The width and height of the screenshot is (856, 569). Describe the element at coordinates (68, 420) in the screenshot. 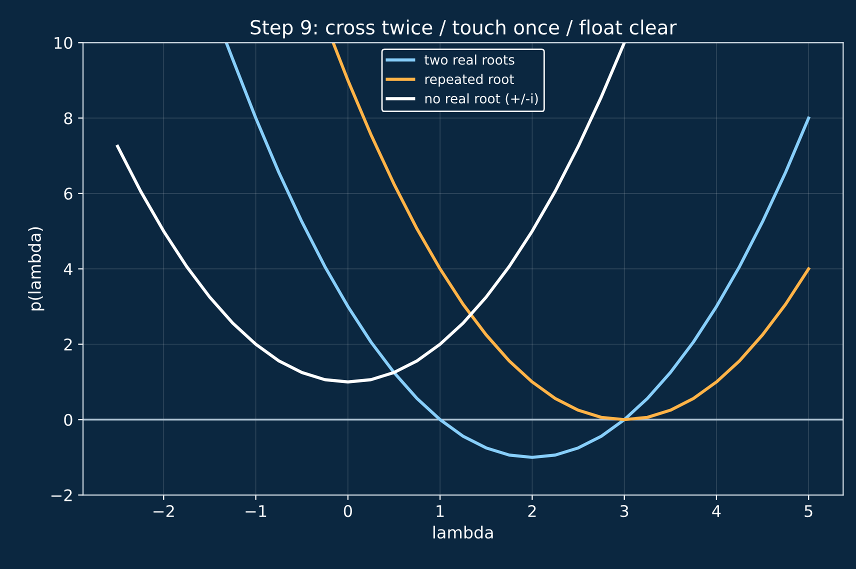

I see `y-tick-label: 0` at that location.